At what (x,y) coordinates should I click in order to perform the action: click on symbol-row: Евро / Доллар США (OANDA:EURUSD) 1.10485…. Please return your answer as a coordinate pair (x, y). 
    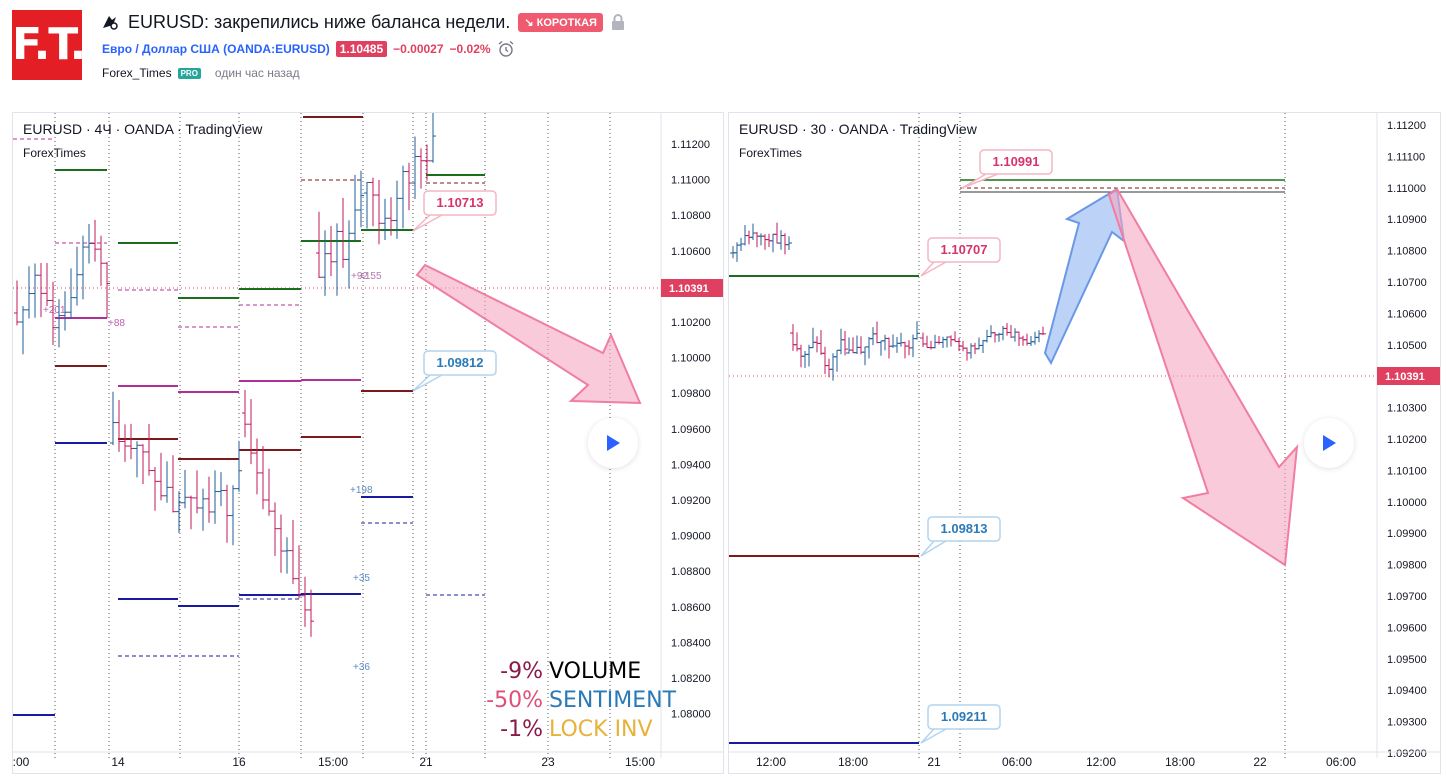
    Looking at the image, I should click on (308, 49).